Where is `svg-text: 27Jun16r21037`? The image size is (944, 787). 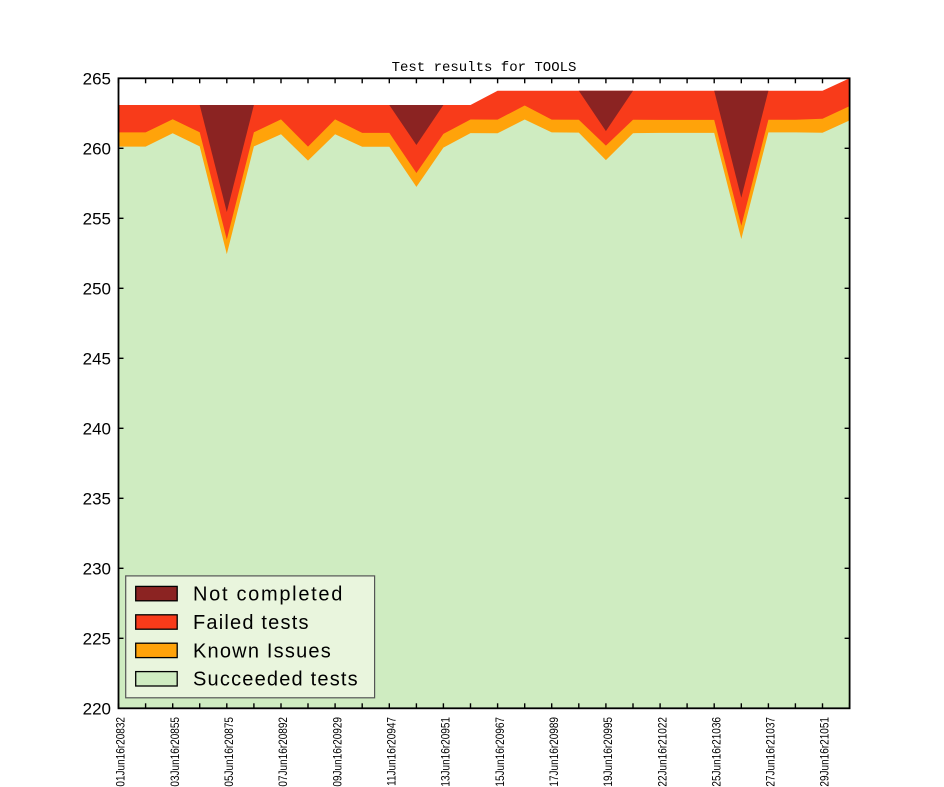
svg-text: 27Jun16r21037 is located at coordinates (771, 752).